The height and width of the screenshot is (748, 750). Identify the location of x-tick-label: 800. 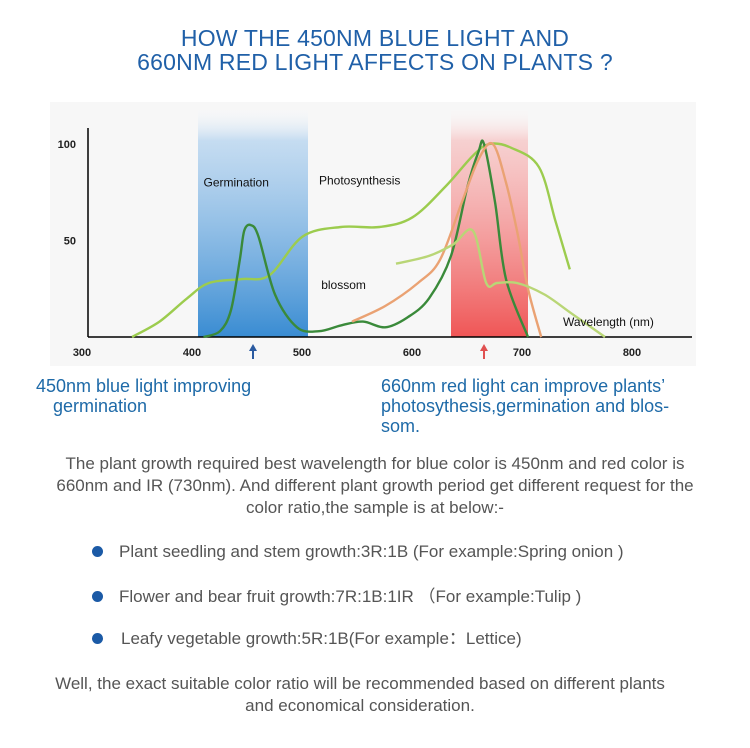
(632, 353).